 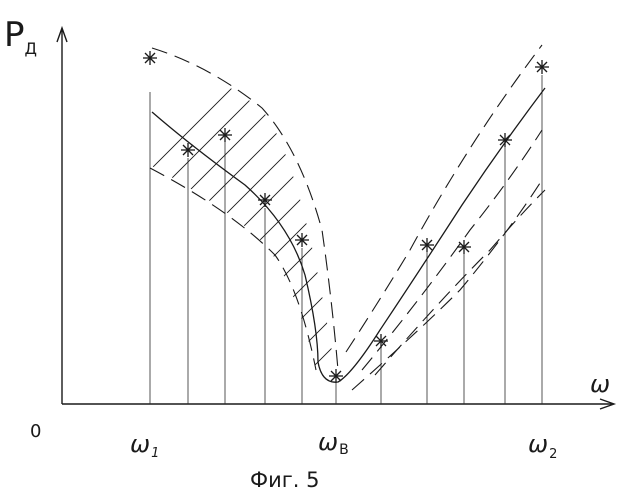 I want to click on origin-label: 0, so click(x=35, y=431).